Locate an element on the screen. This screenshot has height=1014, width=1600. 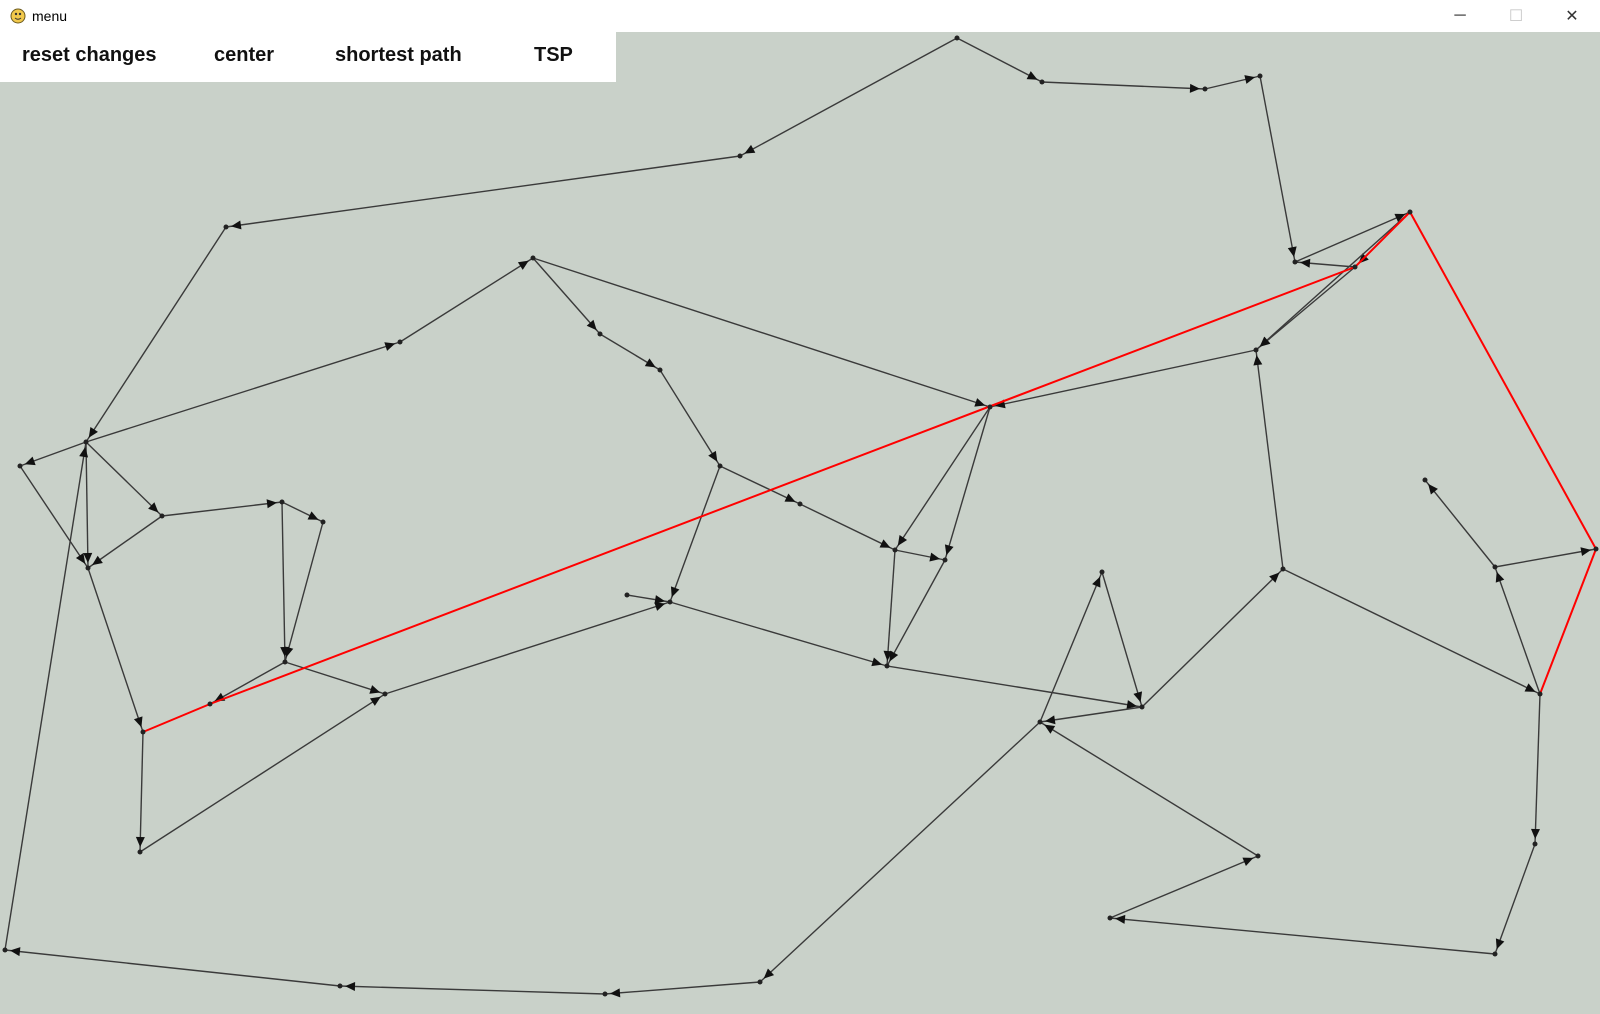
maximize-button: ☐ is located at coordinates (1516, 16).